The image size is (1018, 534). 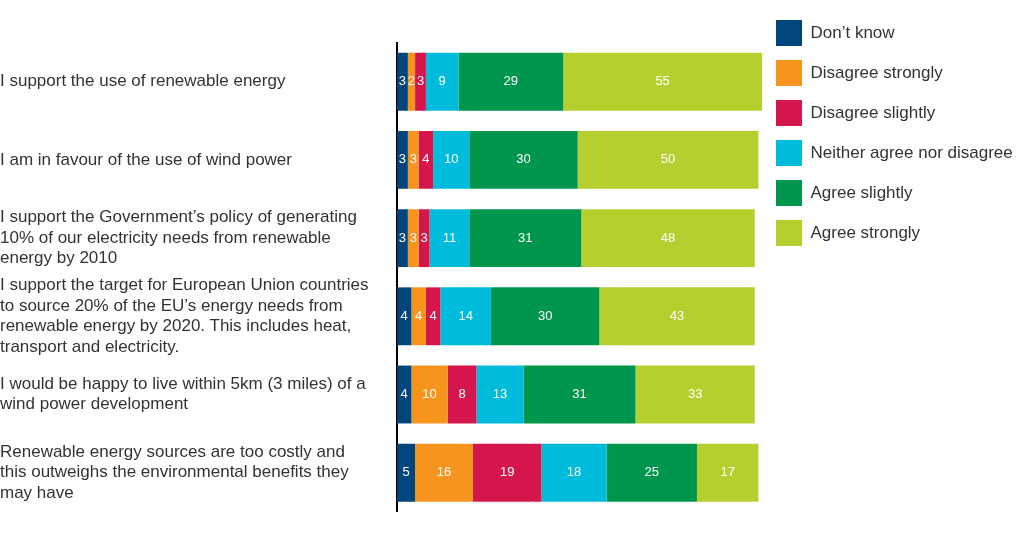 What do you see at coordinates (853, 32) in the screenshot?
I see `legend-label: Don’t know` at bounding box center [853, 32].